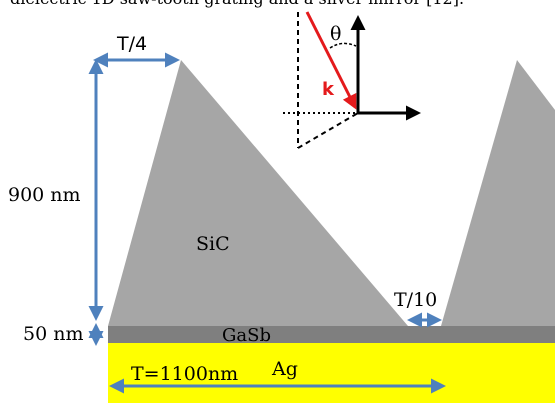 This screenshot has height=403, width=555. Describe the element at coordinates (184, 374) in the screenshot. I see `period-label: T=1100nm` at that location.